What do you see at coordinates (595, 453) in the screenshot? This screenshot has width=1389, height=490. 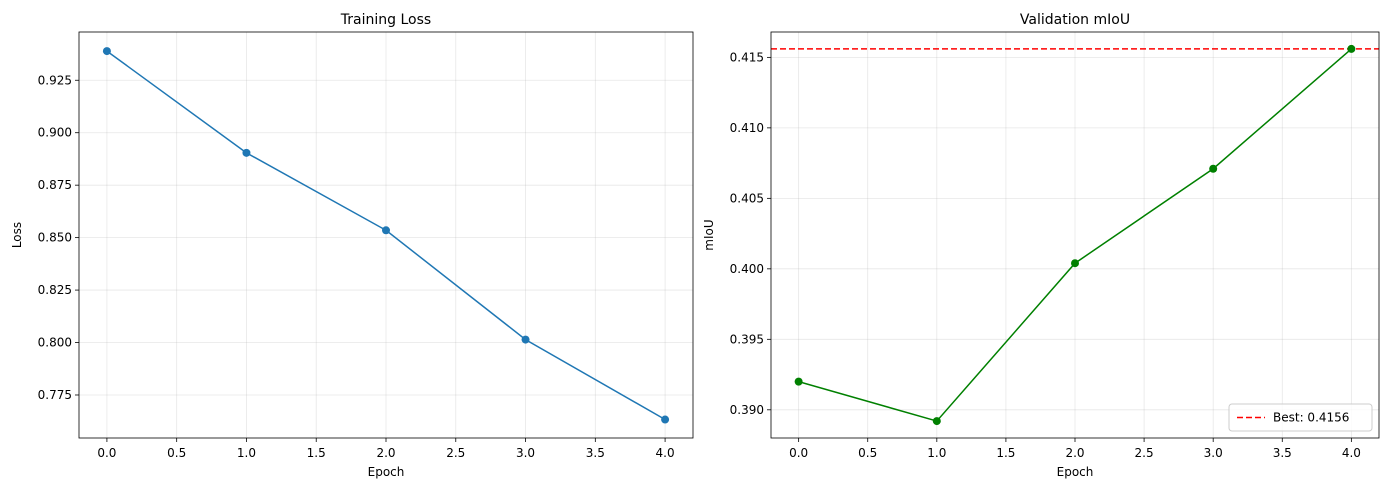 I see `training-loss-xtick-label: 3.5` at bounding box center [595, 453].